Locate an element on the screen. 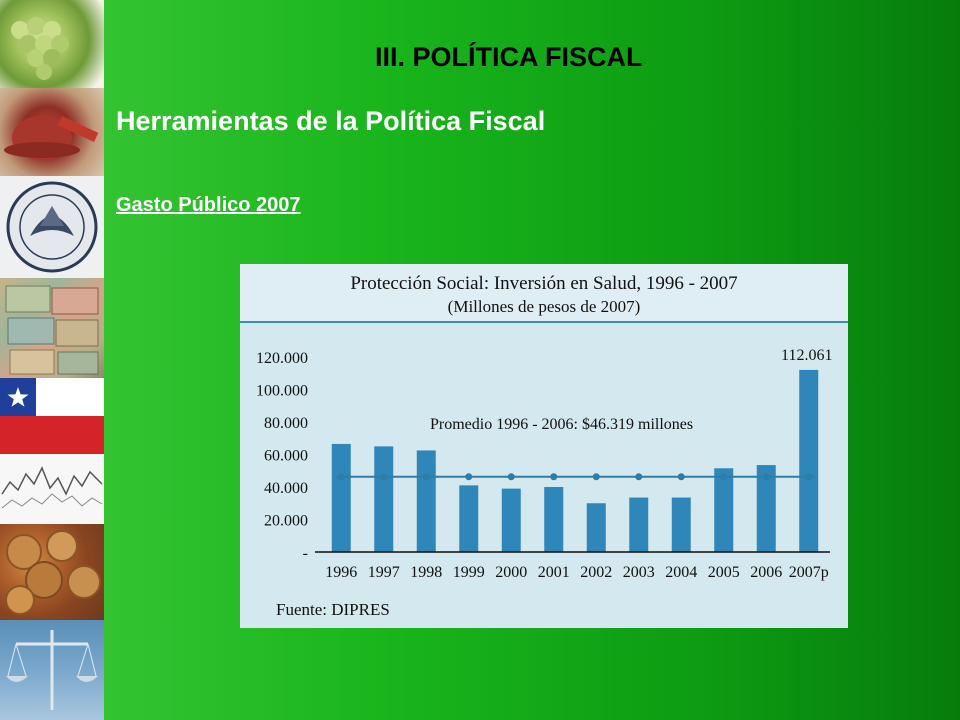 The height and width of the screenshot is (720, 960). average-marker-2000 is located at coordinates (511, 477).